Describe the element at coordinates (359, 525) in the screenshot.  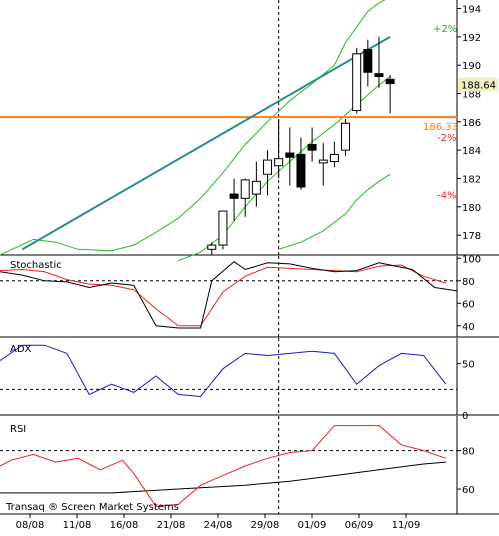
I see `x-tick-label: 06/09` at that location.